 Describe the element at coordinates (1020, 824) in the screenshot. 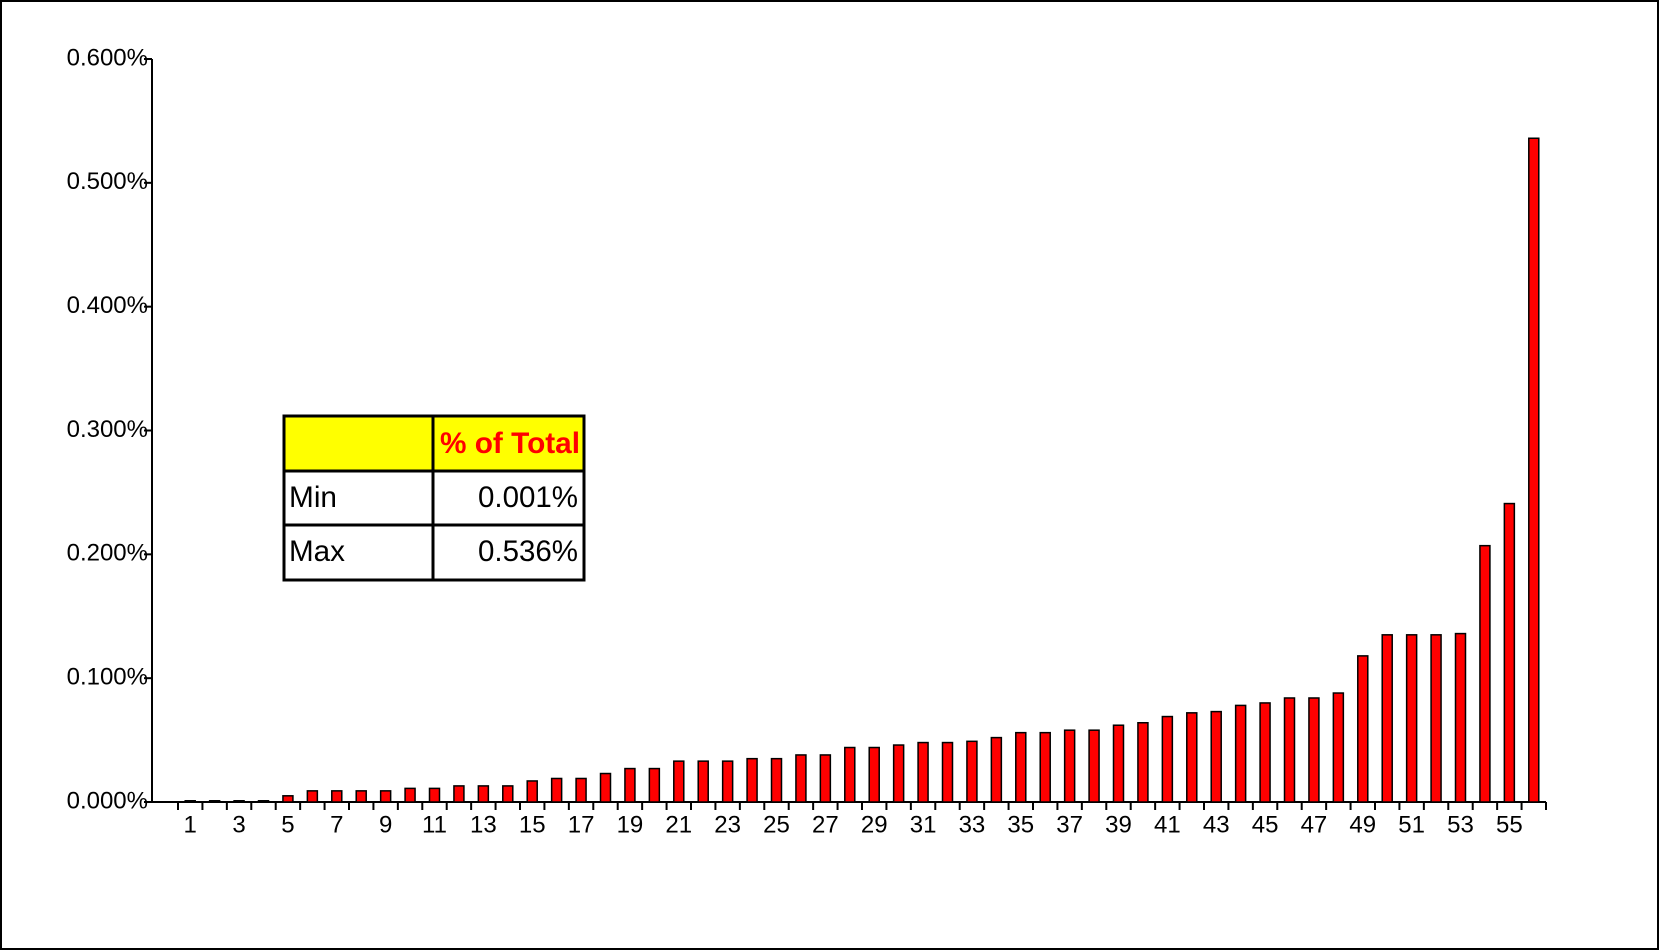

I see `x-tick-label: 35` at that location.